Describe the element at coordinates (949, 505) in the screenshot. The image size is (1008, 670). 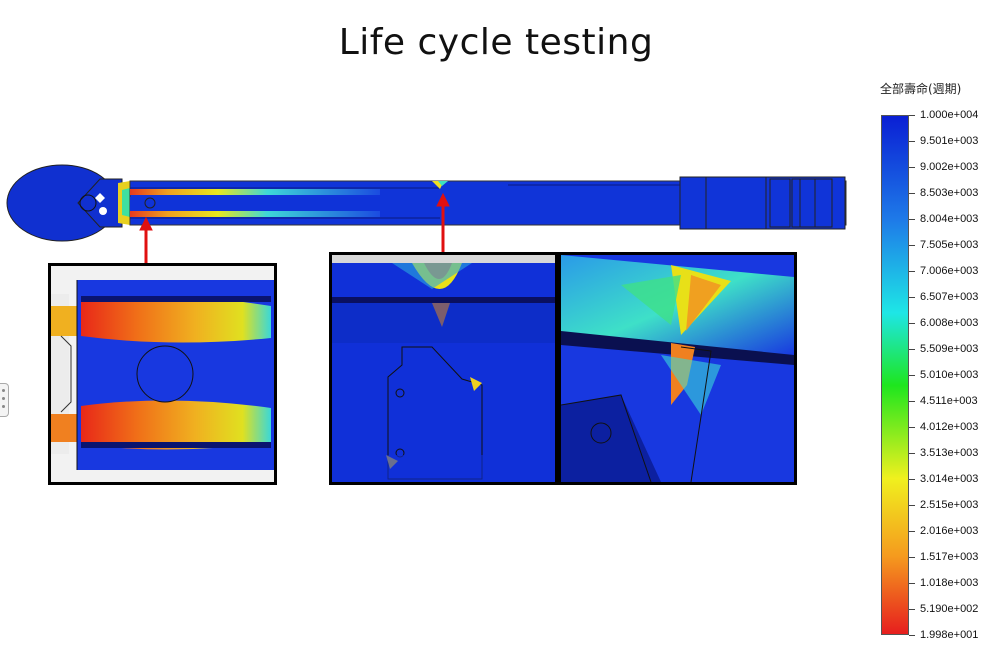
I see `legend-label: 2.515e+003` at that location.